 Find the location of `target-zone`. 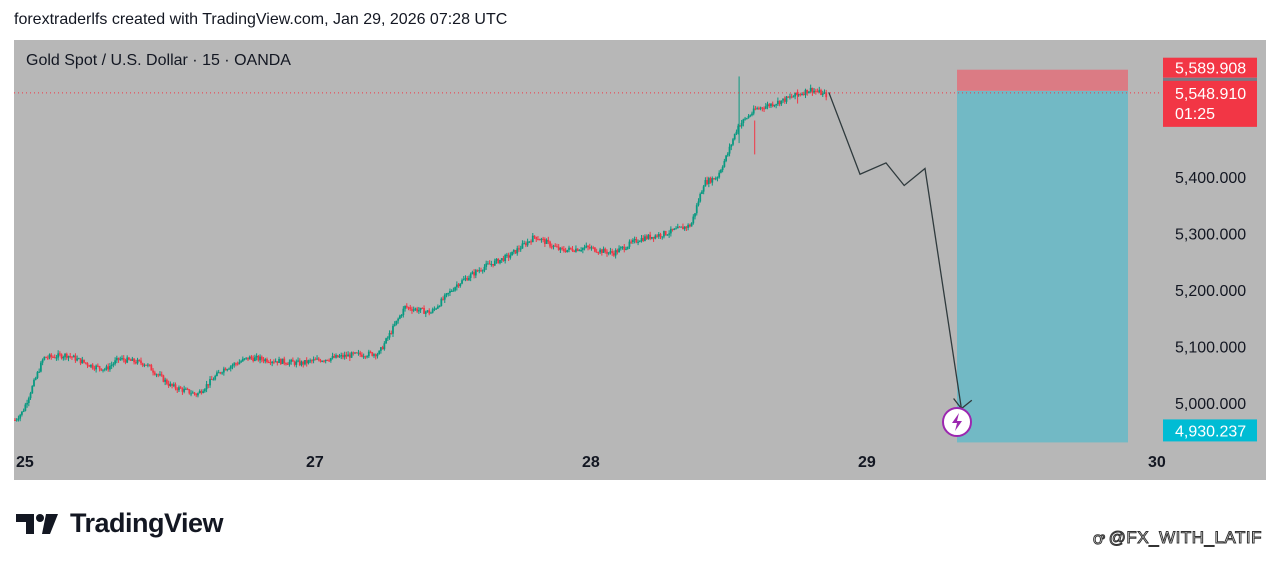

target-zone is located at coordinates (1042, 266).